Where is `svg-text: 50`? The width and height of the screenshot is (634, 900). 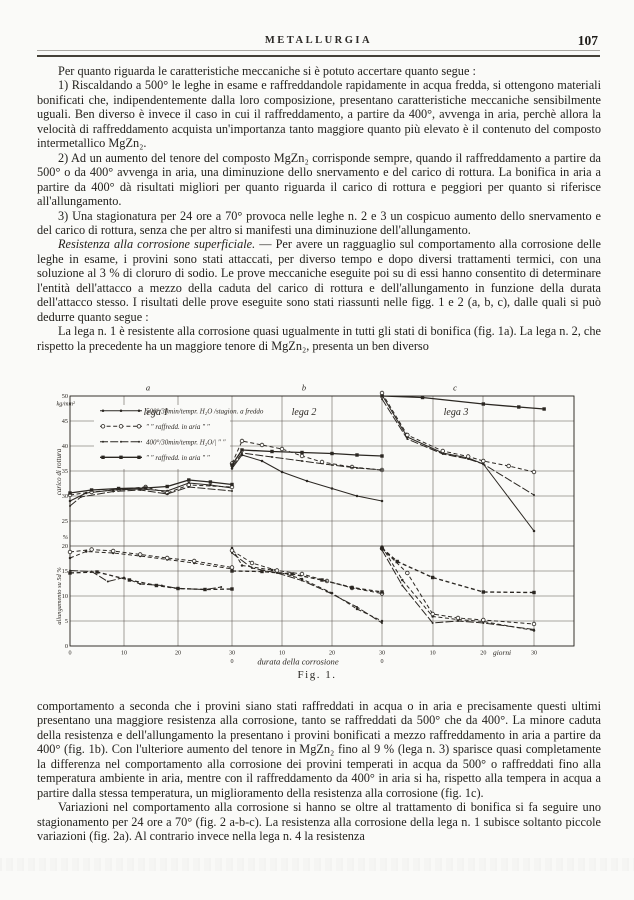 svg-text: 50 is located at coordinates (65, 396).